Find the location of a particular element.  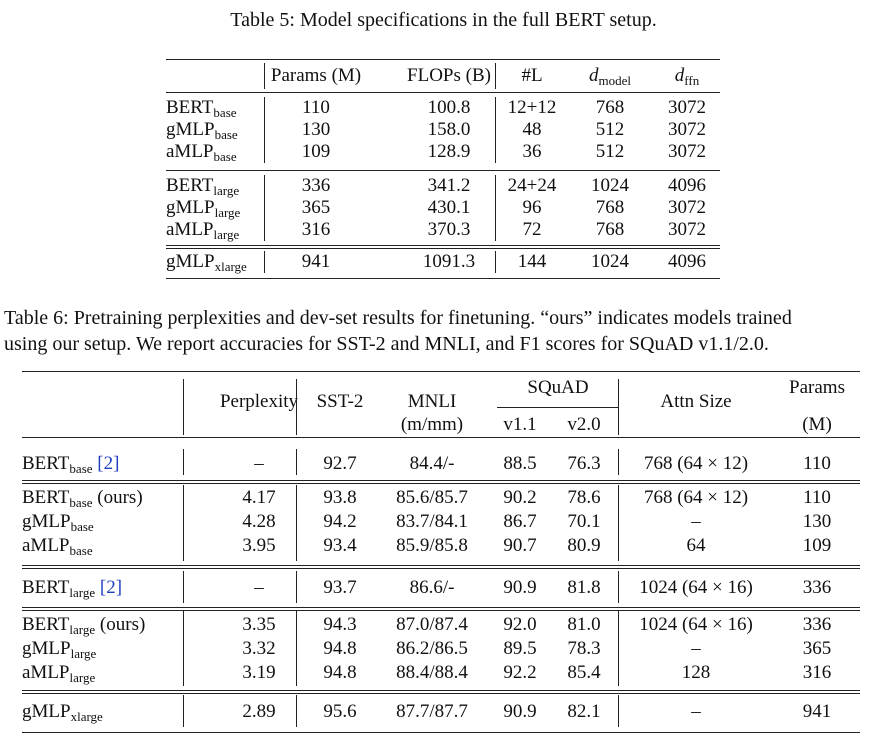

squad-v11-value: 92.0 is located at coordinates (520, 624).